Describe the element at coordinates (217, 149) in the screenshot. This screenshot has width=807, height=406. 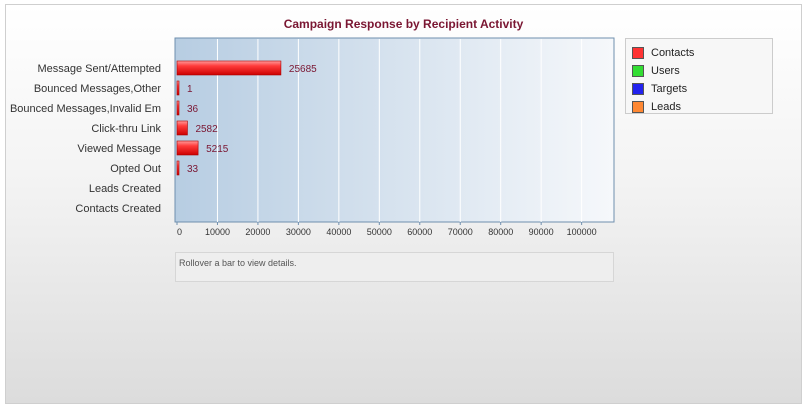
I see `data-label: 5215` at that location.